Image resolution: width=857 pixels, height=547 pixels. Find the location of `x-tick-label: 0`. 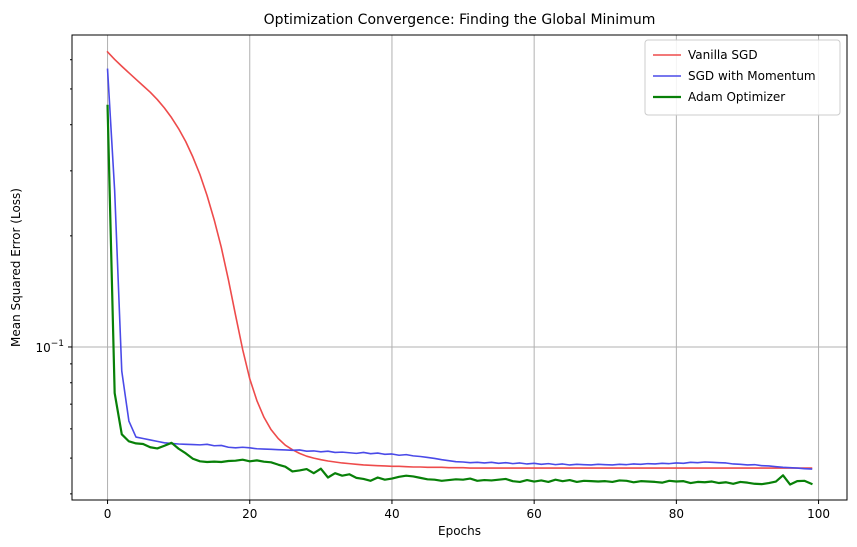

x-tick-label: 0 is located at coordinates (108, 514).